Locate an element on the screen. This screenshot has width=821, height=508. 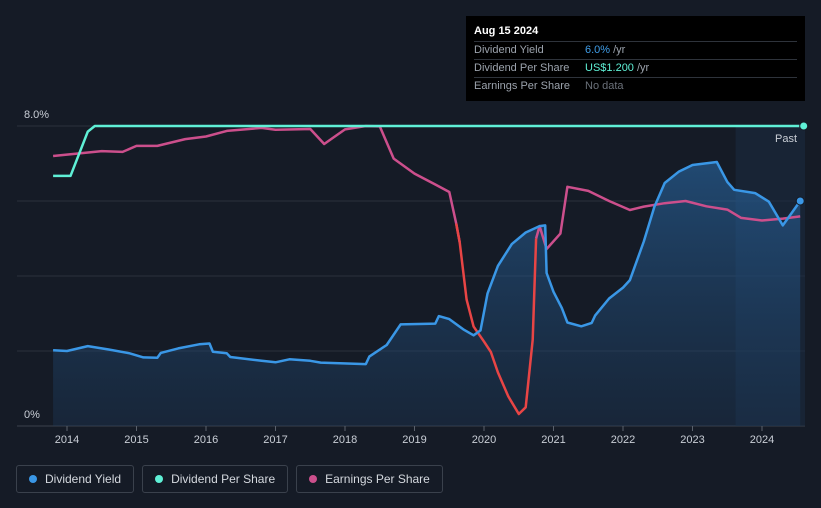
tooltip-value: No data is located at coordinates (604, 86).